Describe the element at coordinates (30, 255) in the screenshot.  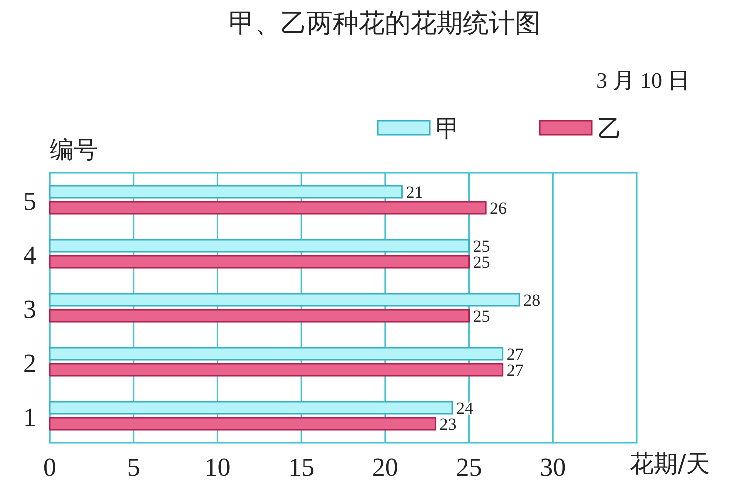
I see `y-tick-label: 4` at that location.